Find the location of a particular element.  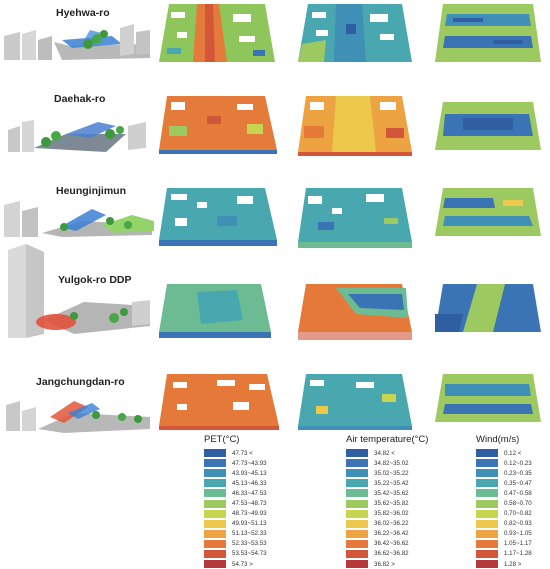

legend-label: 49.93~51.13 is located at coordinates (249, 524).